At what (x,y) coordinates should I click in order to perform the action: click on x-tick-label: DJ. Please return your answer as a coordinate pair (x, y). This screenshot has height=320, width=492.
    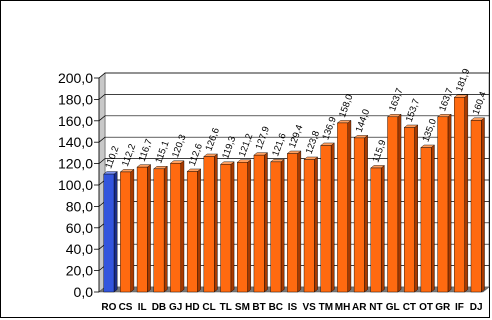
    Looking at the image, I should click on (476, 307).